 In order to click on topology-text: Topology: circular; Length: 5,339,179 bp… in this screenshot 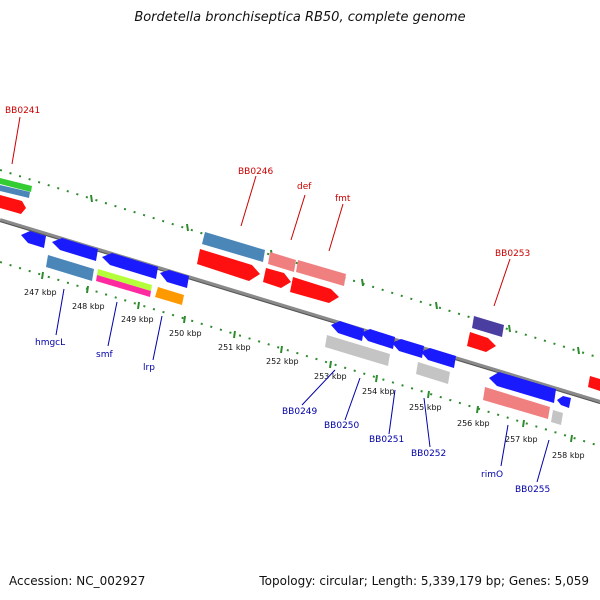, I will do `click(424, 581)`.